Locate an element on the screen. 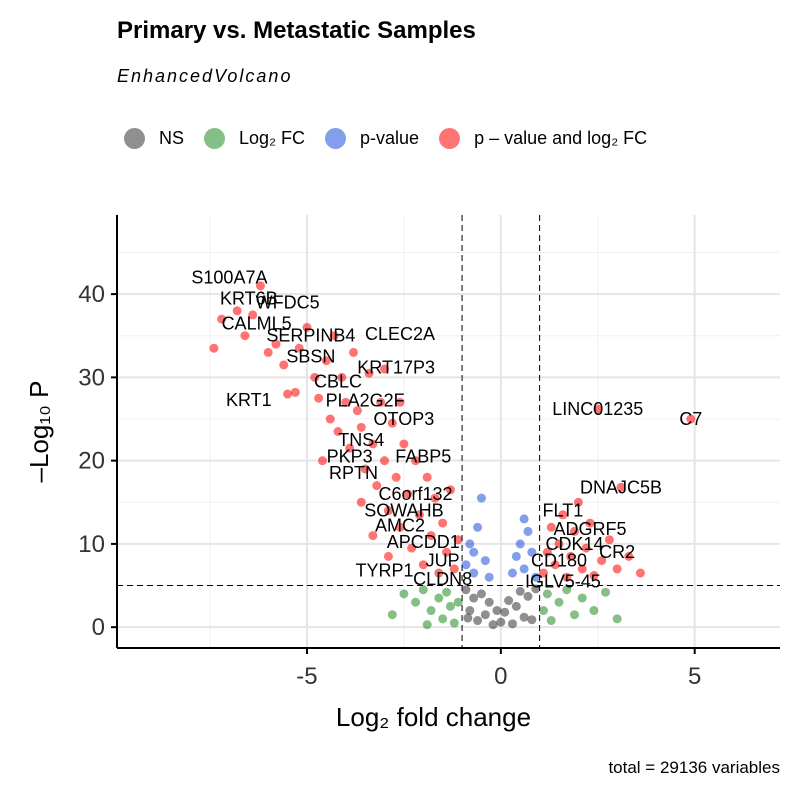 The height and width of the screenshot is (800, 800). x-axis-label: Log₂ fold change is located at coordinates (433, 717).